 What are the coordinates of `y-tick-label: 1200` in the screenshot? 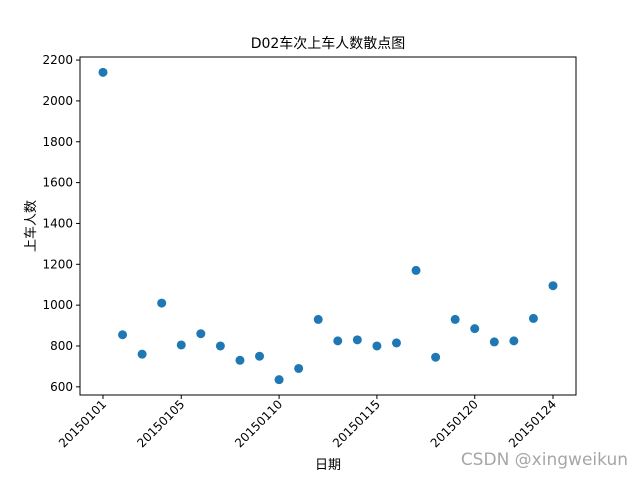 It's located at (57, 264).